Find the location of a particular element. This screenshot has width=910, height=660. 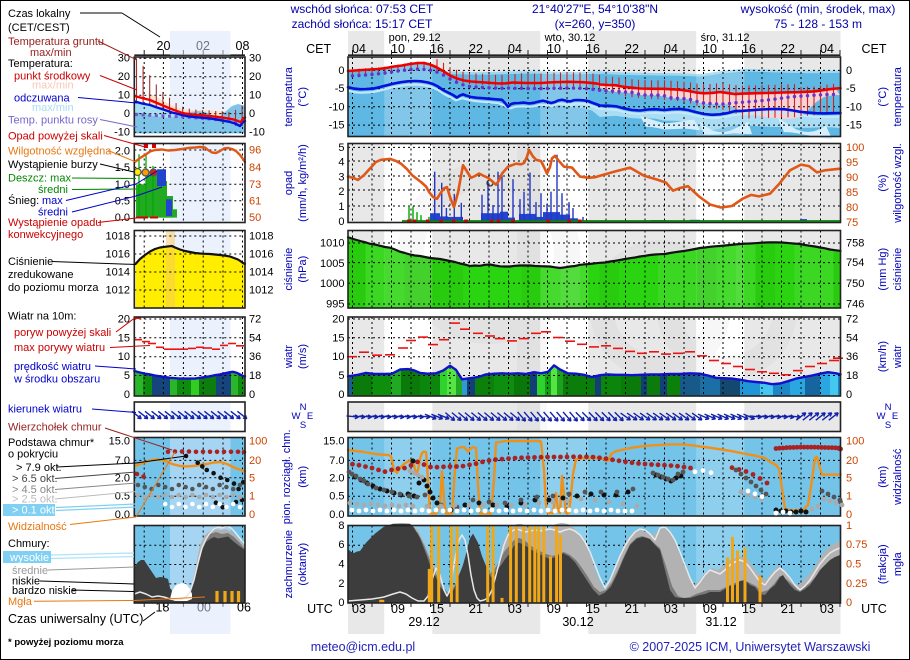

svg-text: 0.25 is located at coordinates (856, 584).